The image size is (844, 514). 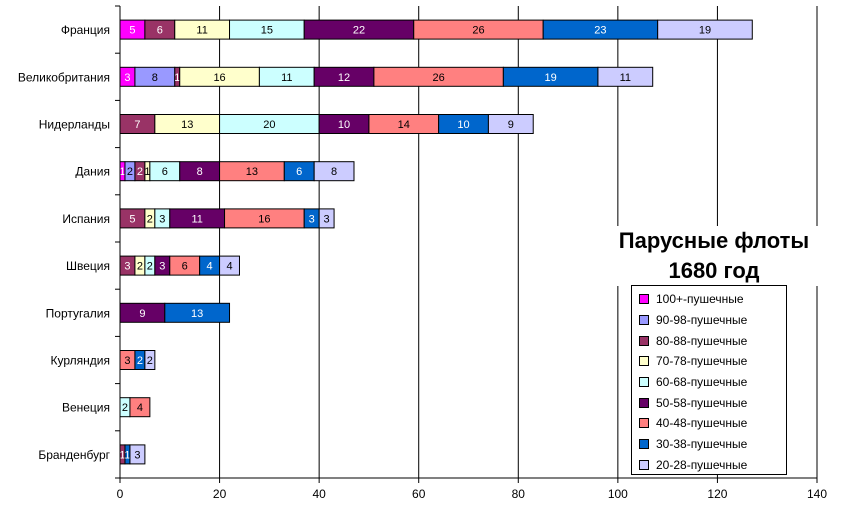 I want to click on x-tick-label: 140, so click(x=817, y=494).